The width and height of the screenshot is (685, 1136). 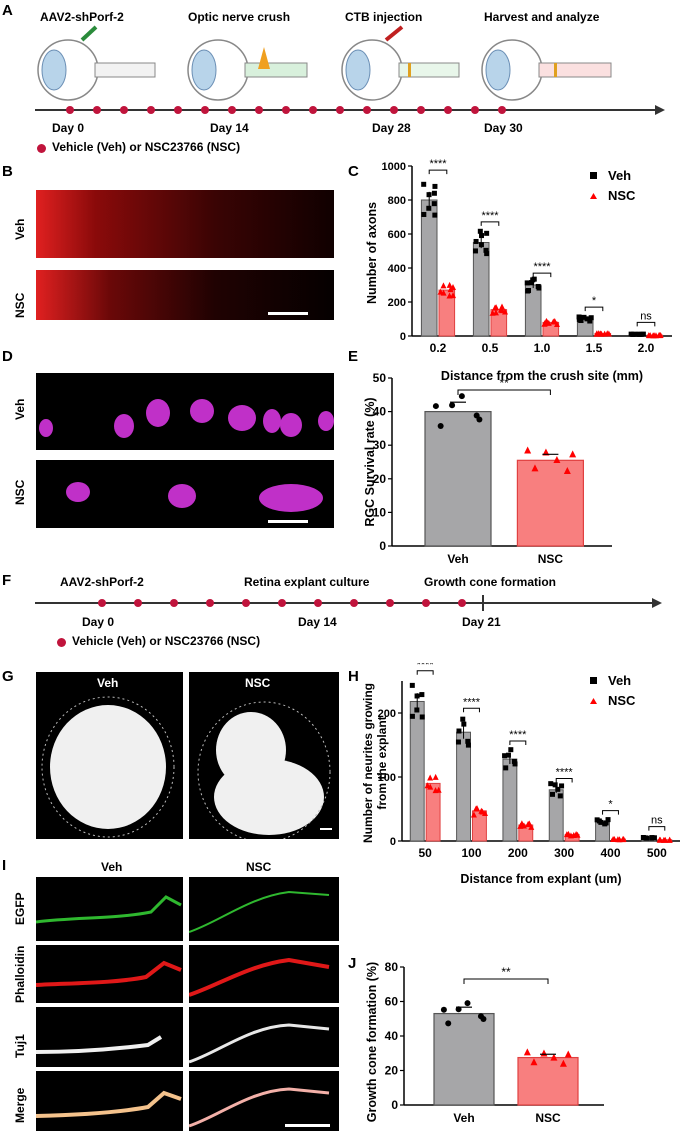 I want to click on scale-bar-b, so click(x=288, y=313).